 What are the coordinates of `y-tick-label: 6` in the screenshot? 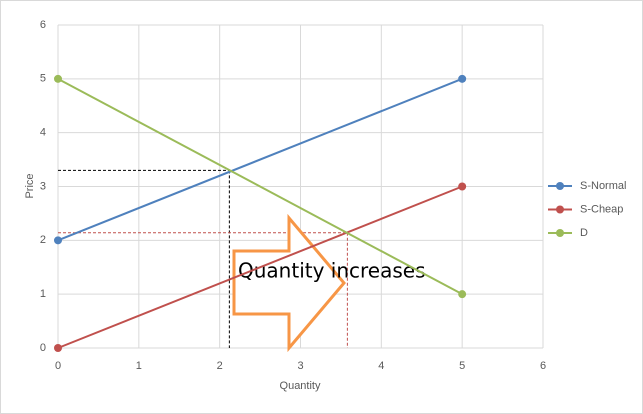 It's located at (43, 25).